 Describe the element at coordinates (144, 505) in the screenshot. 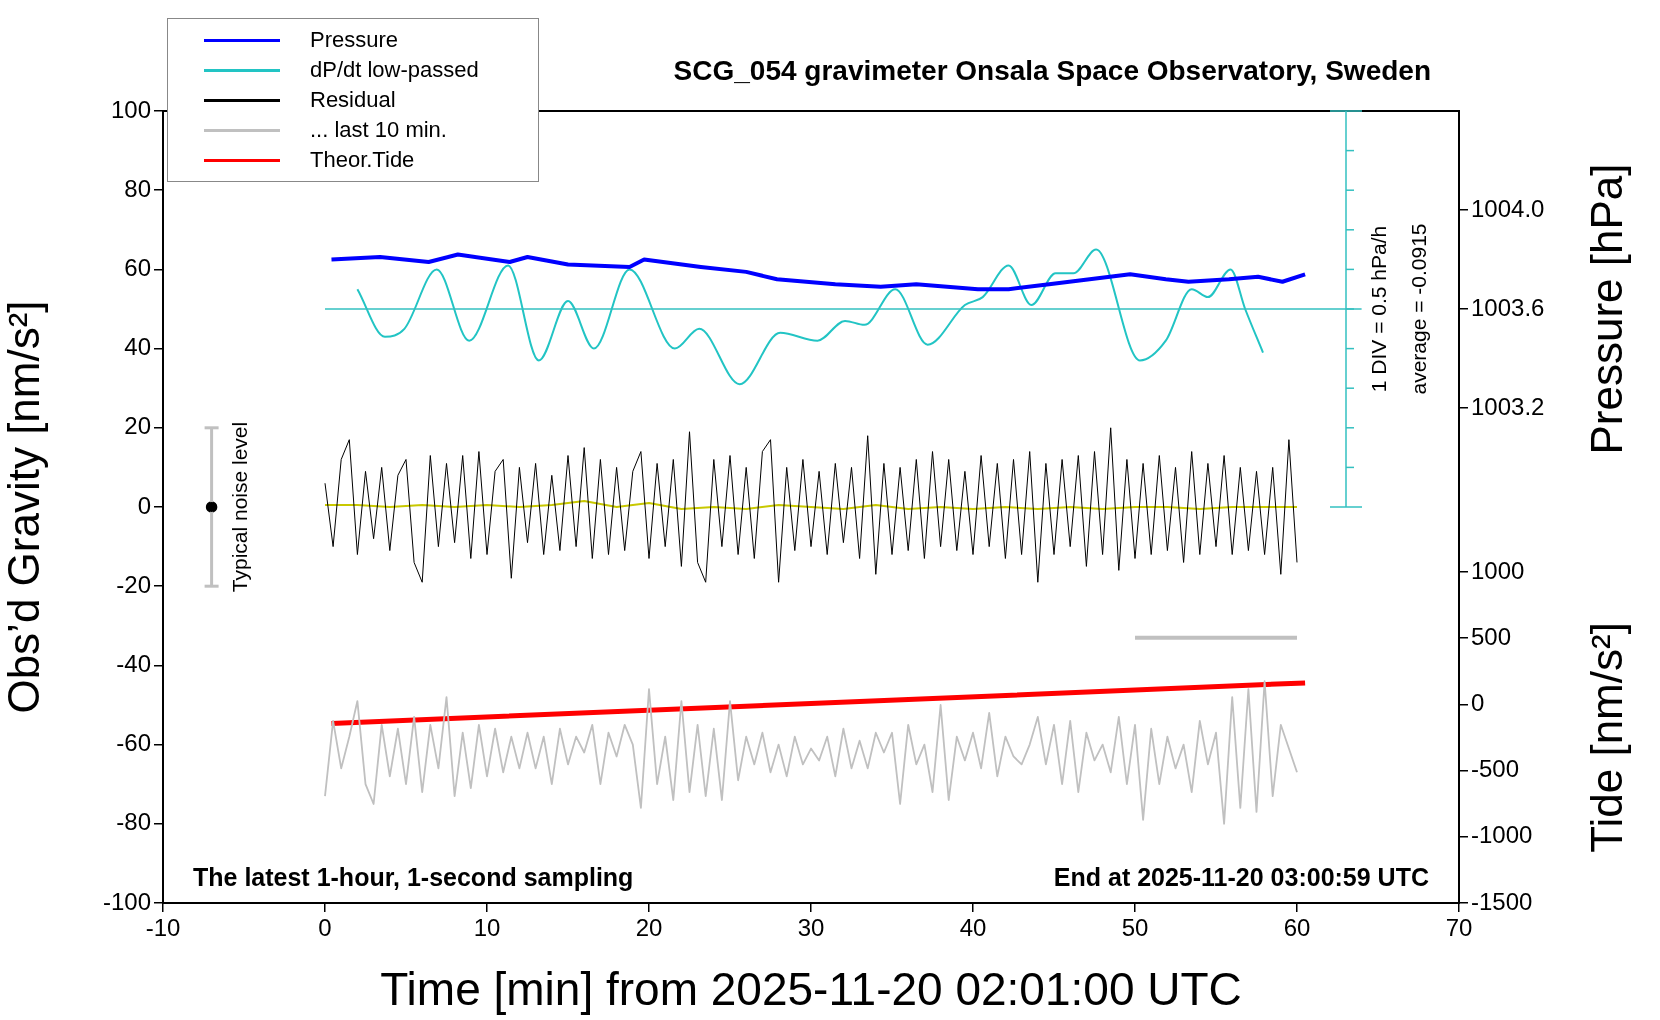

I see `y-tick-label: 0` at that location.